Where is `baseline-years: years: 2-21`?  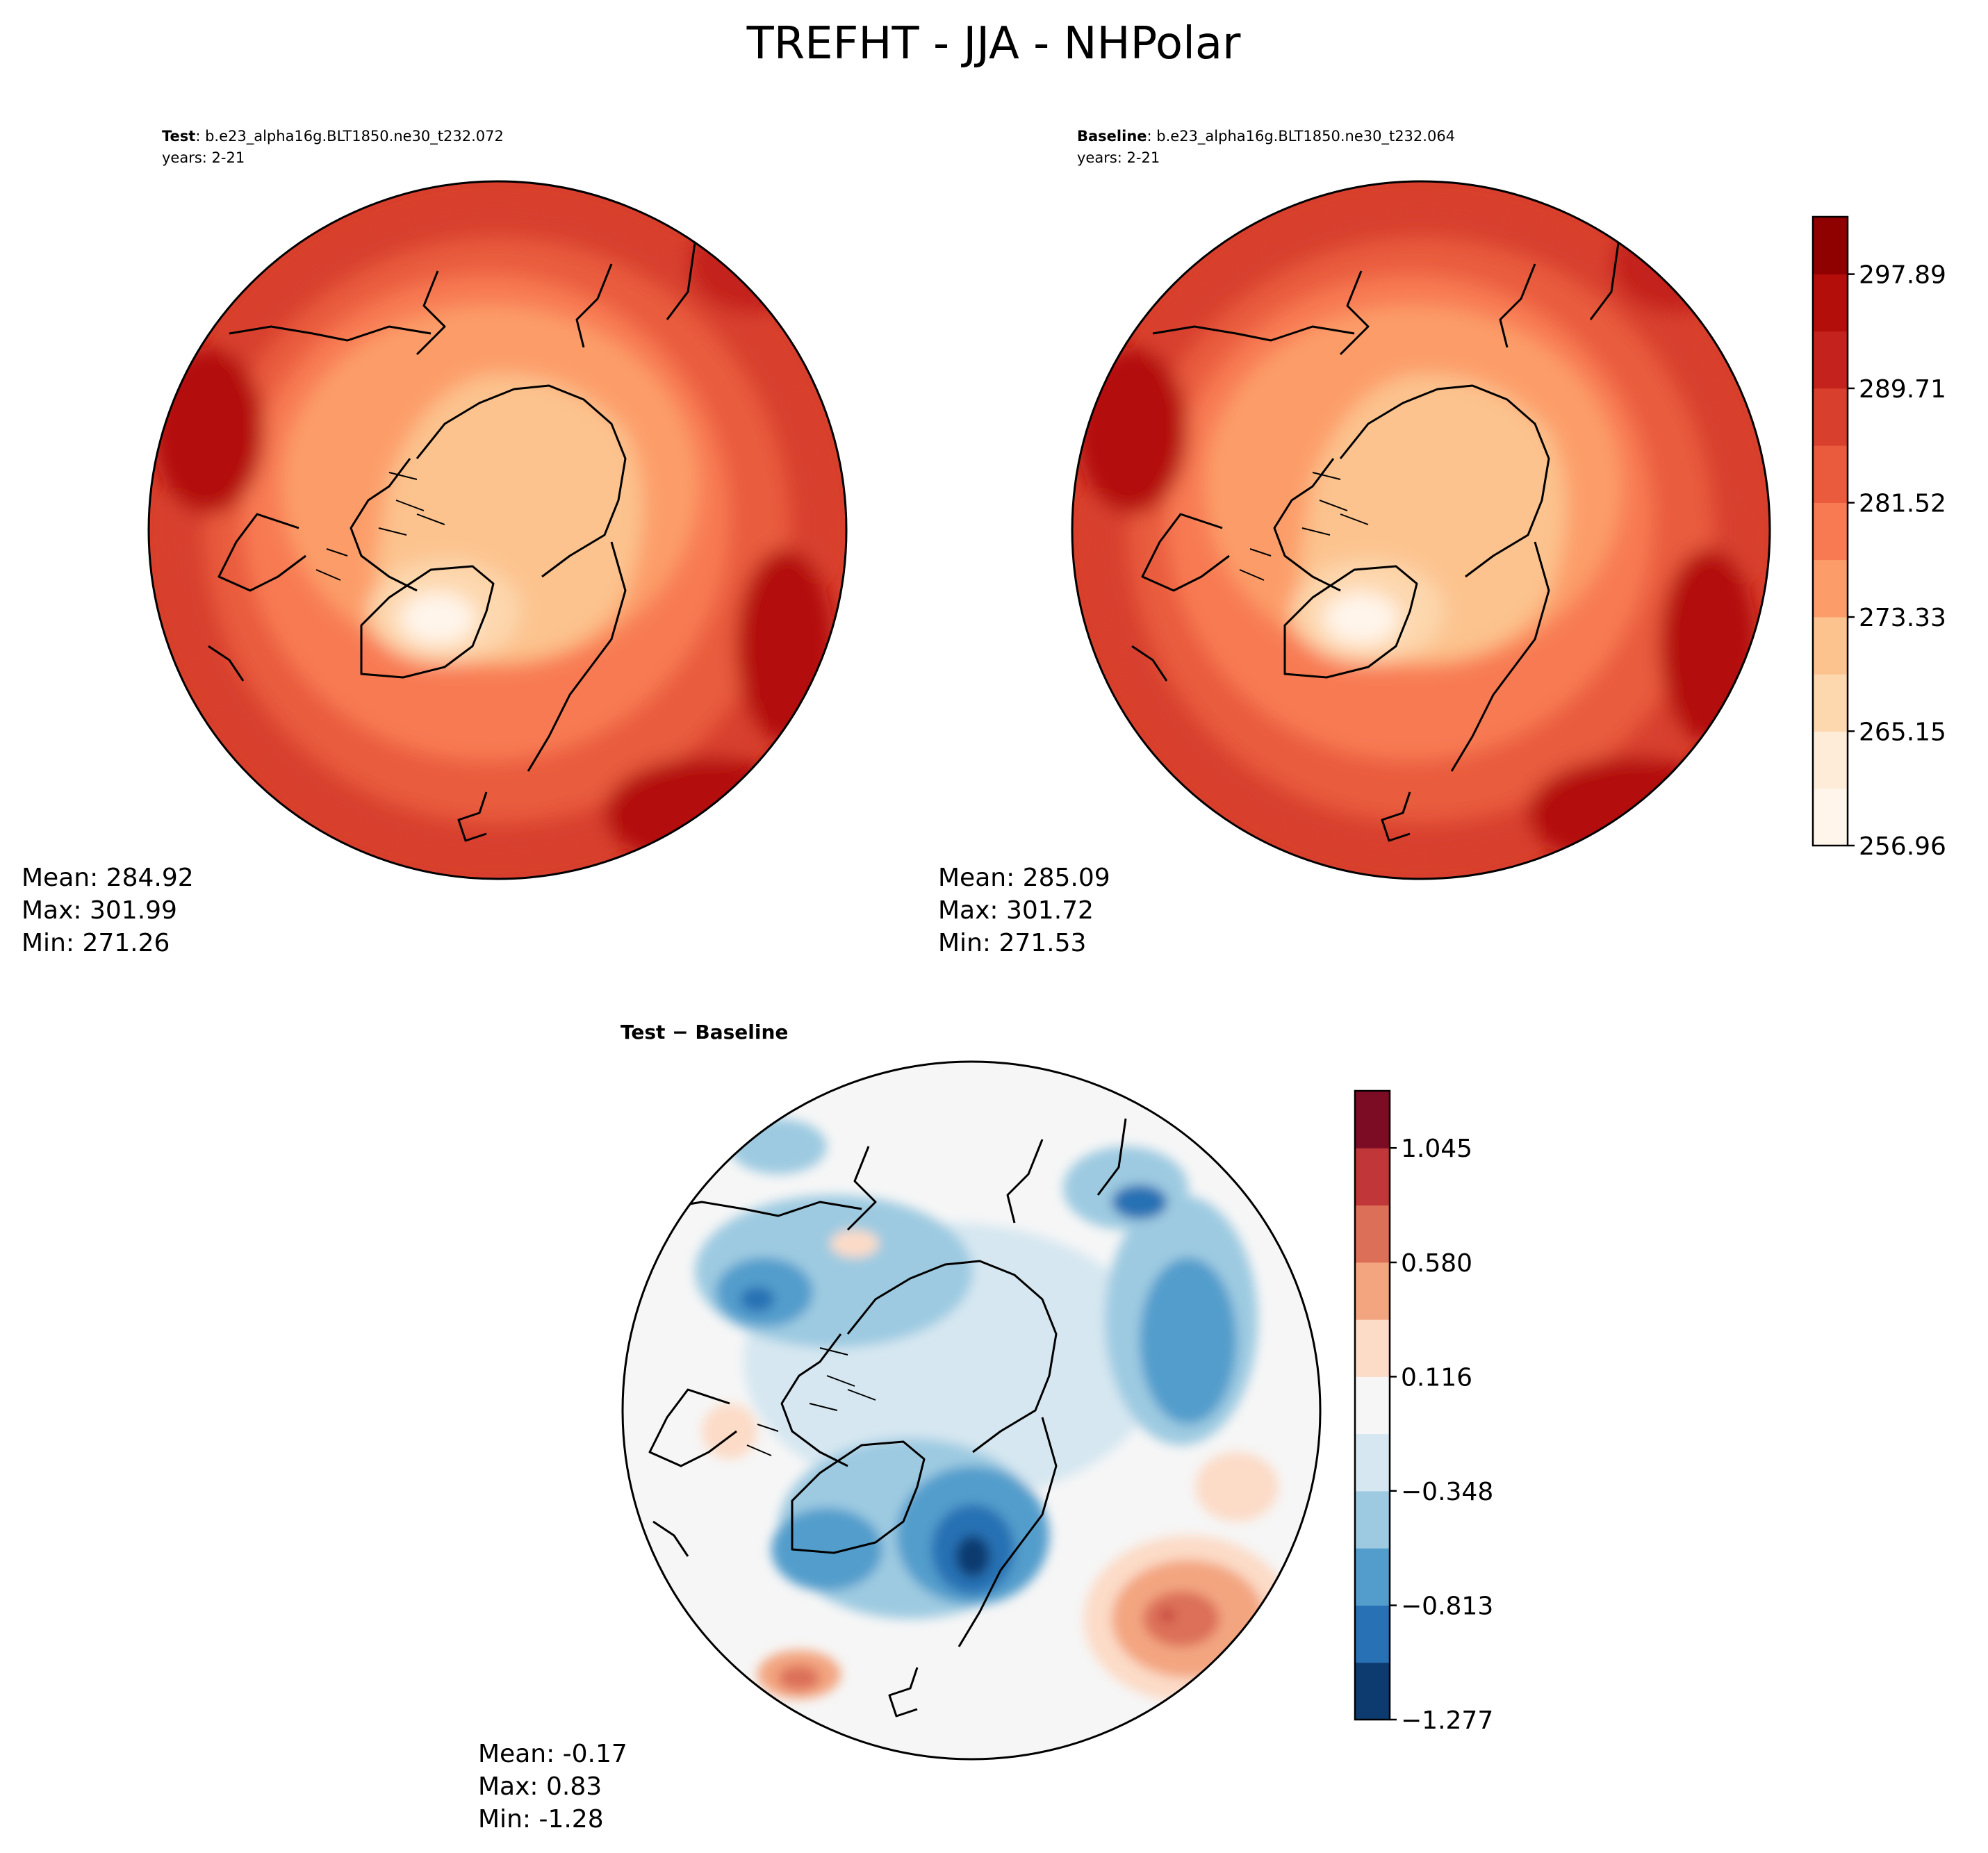 baseline-years: years: 2-21 is located at coordinates (1118, 157).